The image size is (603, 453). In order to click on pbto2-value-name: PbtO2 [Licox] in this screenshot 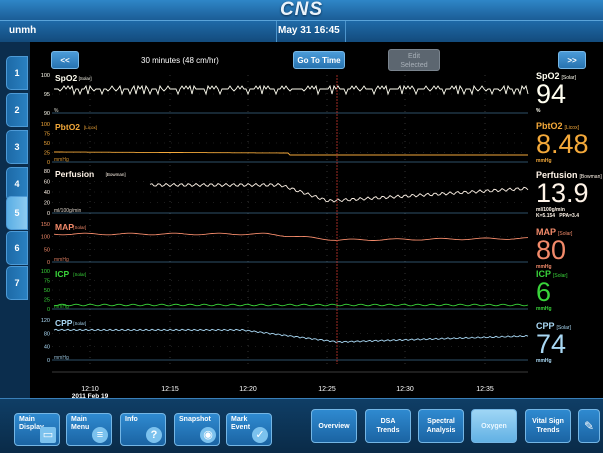, I will do `click(557, 126)`.